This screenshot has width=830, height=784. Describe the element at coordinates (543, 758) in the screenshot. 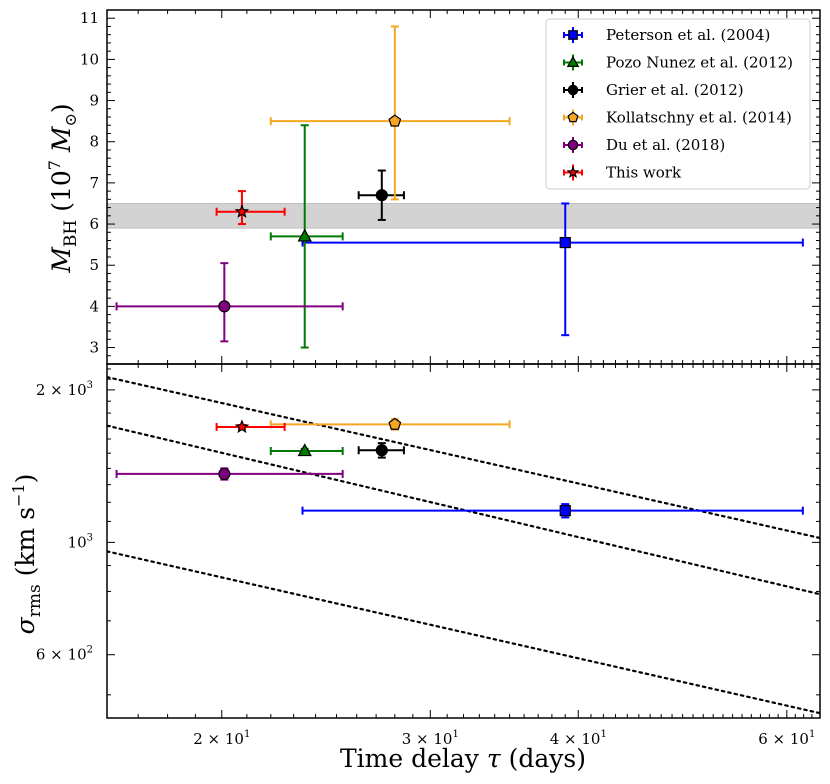

I see `xlabel-unit: (days)` at that location.